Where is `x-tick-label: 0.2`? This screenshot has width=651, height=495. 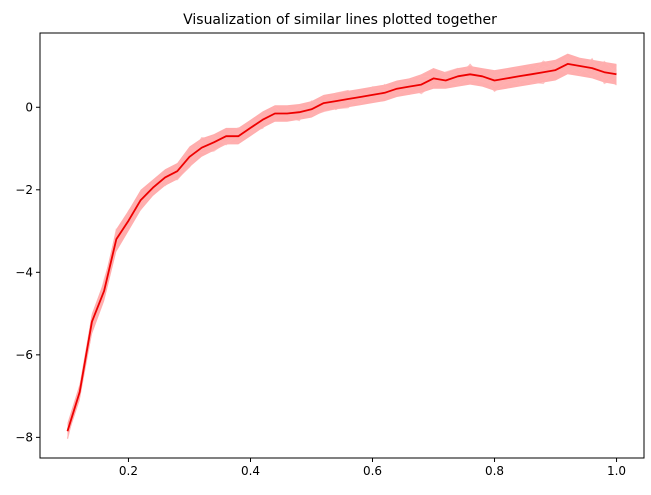 x-tick-label: 0.2 is located at coordinates (128, 471).